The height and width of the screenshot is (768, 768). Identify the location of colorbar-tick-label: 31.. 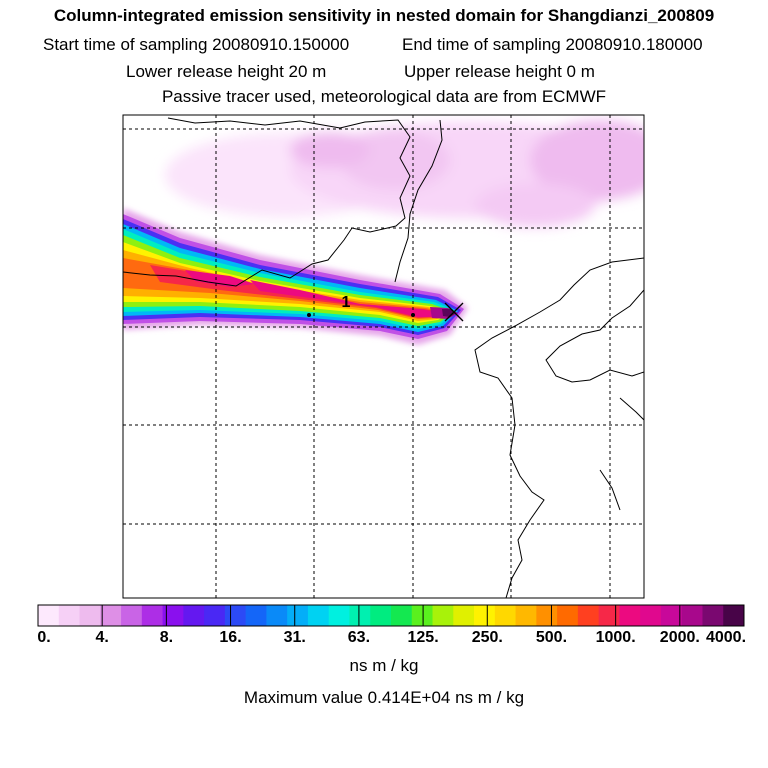
(294, 637).